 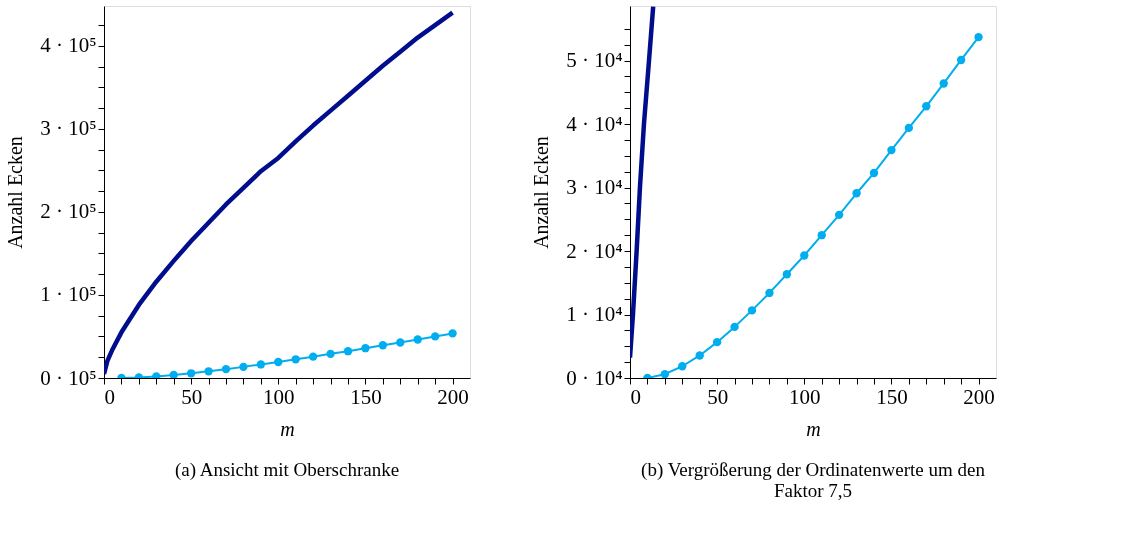 What do you see at coordinates (68, 211) in the screenshot?
I see `y-tick-label: 2 · 10⁵` at bounding box center [68, 211].